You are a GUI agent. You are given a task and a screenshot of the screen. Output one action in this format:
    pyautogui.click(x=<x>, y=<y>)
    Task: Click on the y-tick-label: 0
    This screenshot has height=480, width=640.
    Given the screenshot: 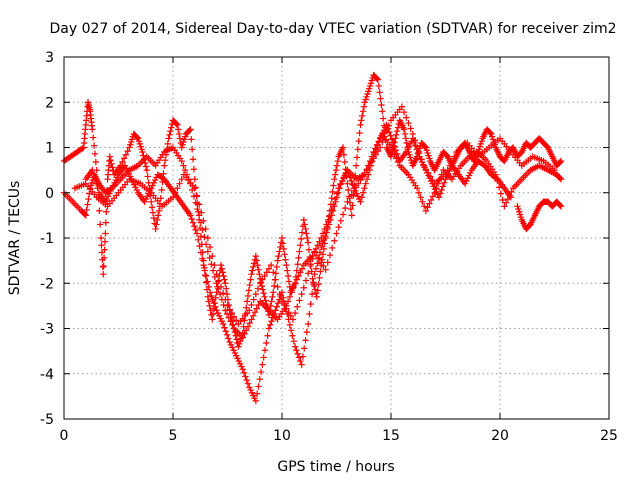 What is the action you would take?
    pyautogui.click(x=49, y=194)
    